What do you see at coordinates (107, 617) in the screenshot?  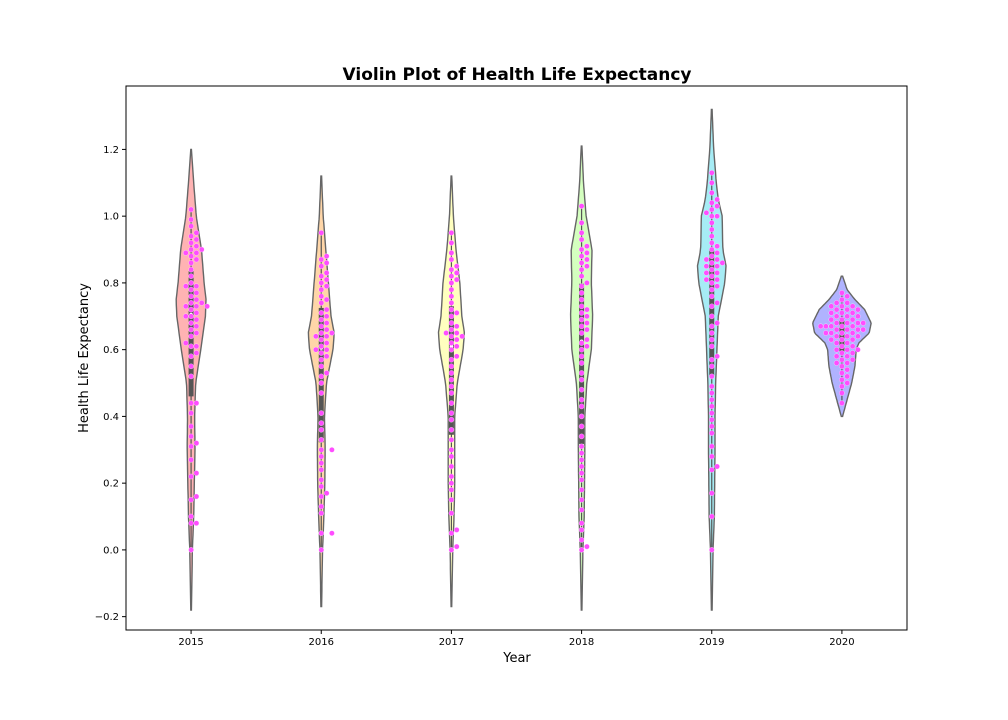 I see `y-tick-label: −0.2` at bounding box center [107, 617].